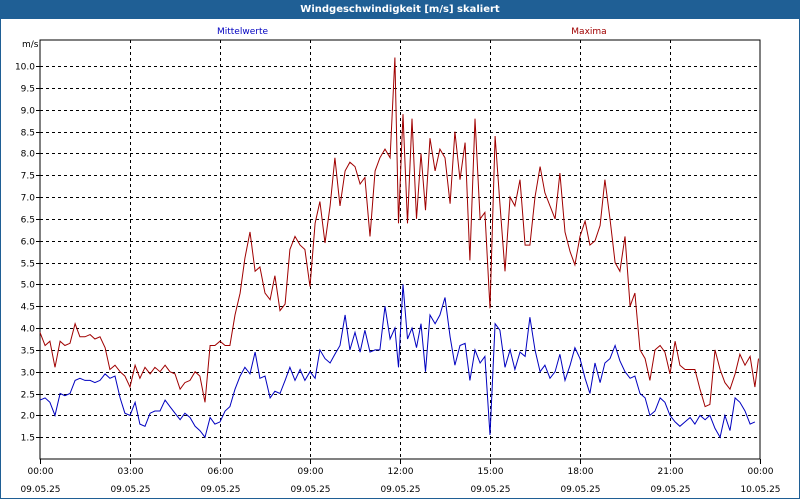  I want to click on legend-label-mittelwerte: Mittelwerte, so click(242, 32).